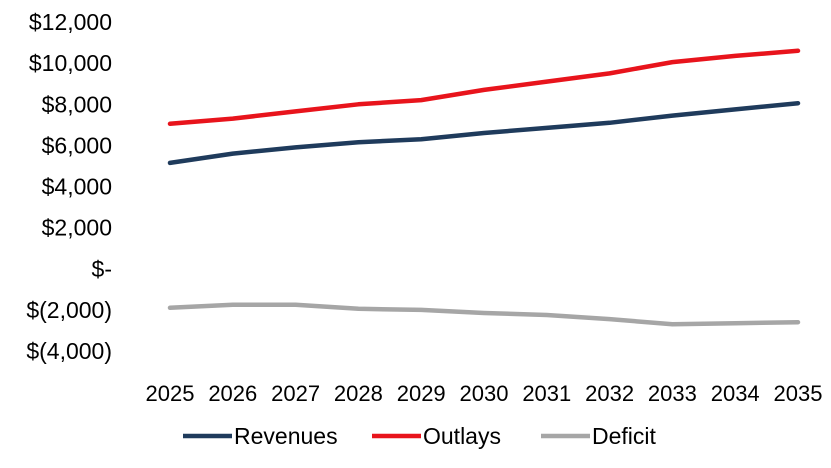 This screenshot has height=468, width=831. I want to click on x-tick-label: 2034, so click(735, 393).